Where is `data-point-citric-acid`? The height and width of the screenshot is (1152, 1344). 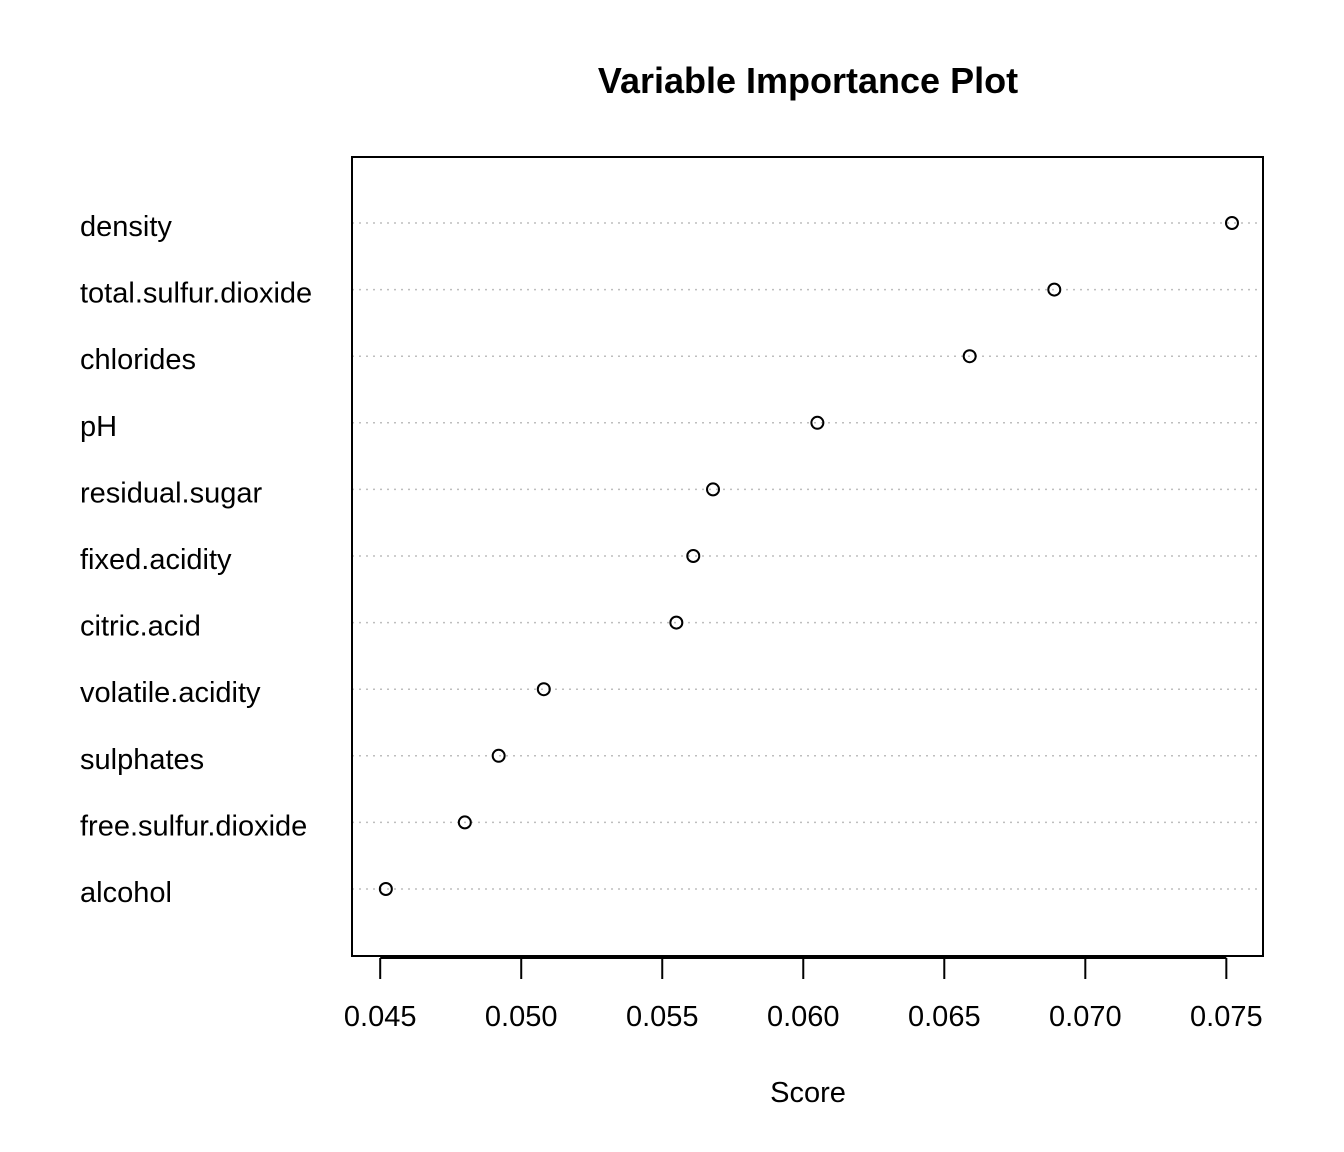 data-point-citric-acid is located at coordinates (676, 622).